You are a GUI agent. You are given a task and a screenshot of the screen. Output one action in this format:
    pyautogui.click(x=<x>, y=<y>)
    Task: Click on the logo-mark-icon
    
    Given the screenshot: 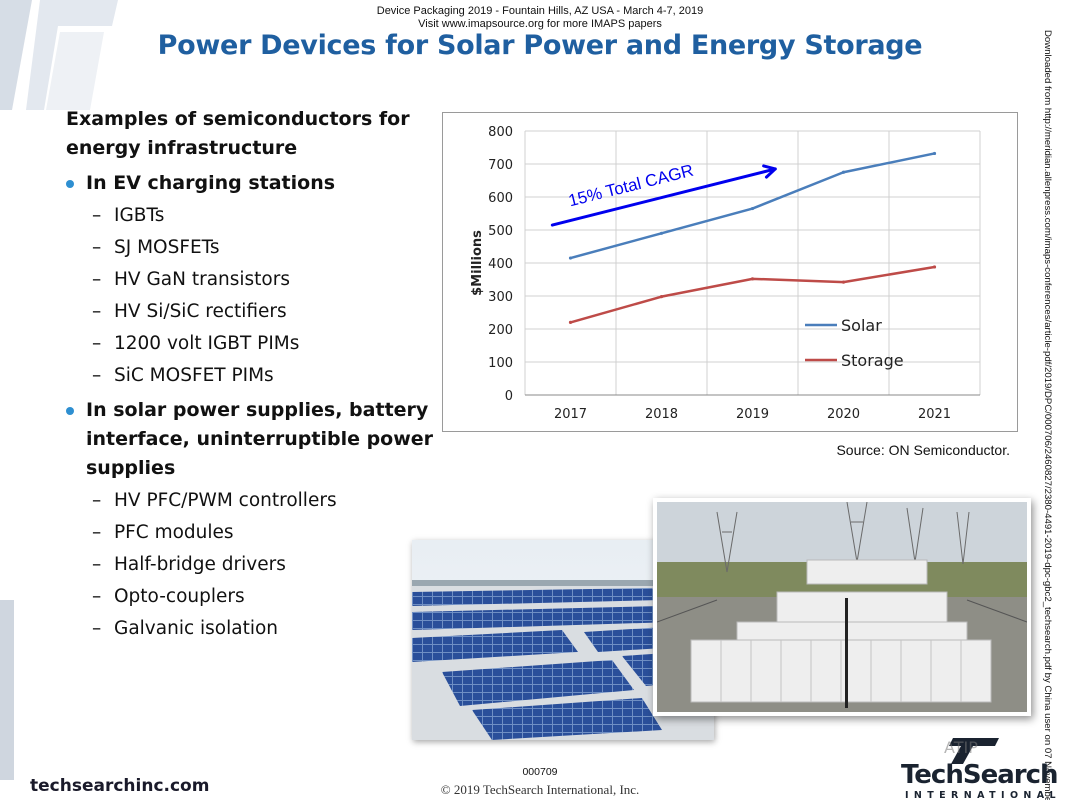 What is the action you would take?
    pyautogui.click(x=974, y=751)
    